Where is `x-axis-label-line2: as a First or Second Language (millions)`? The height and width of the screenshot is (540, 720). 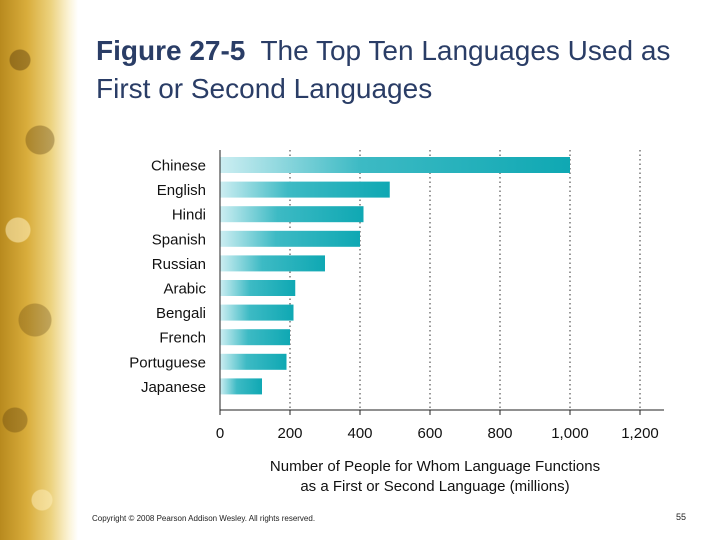
x-axis-label-line2: as a First or Second Language (millions) is located at coordinates (434, 486).